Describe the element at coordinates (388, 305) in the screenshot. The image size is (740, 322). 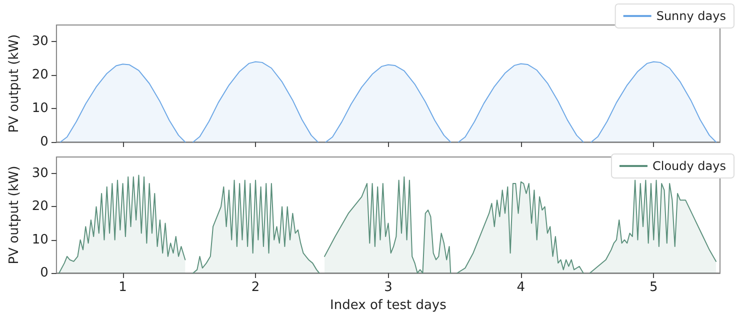
I see `x-axis-title: Index of test days` at that location.